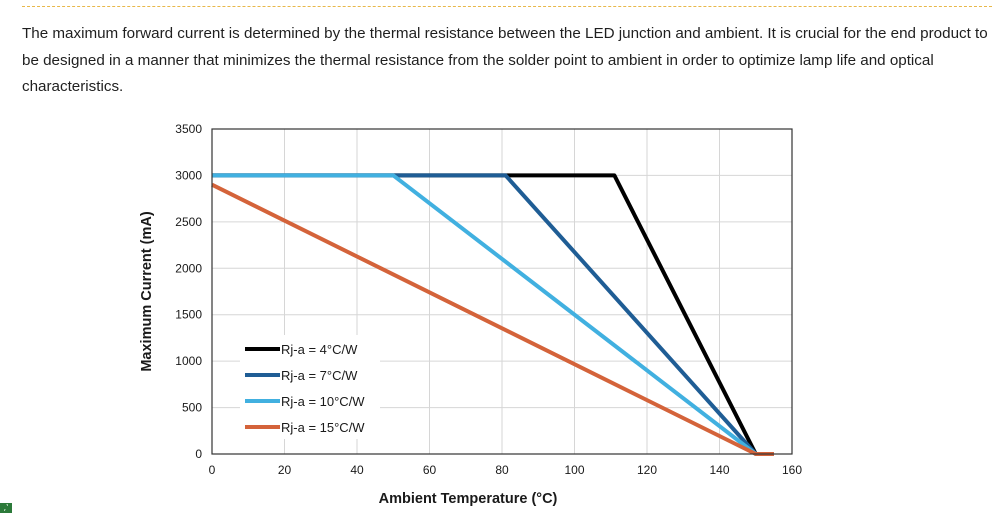 This screenshot has width=1000, height=513. What do you see at coordinates (198, 454) in the screenshot?
I see `y-tick-label: 0` at bounding box center [198, 454].